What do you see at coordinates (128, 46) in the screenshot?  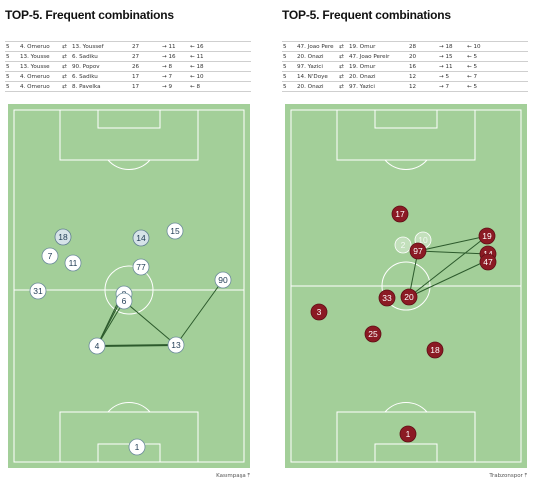 I see `table-row: 5 4. Omeruo ⇄ 13. Youssef 27 → 11 ← 16` at bounding box center [128, 46].